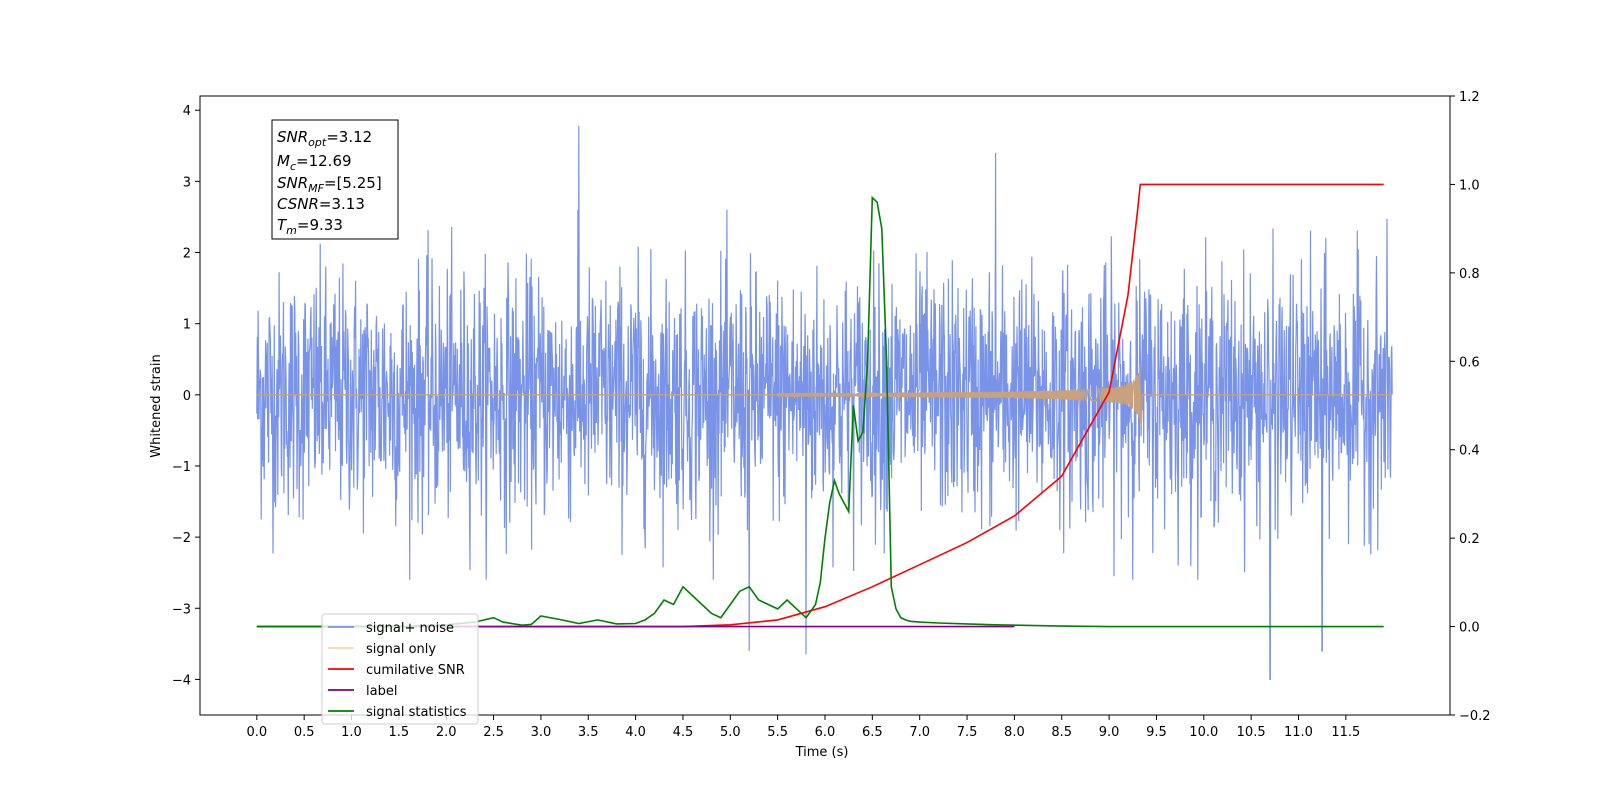  What do you see at coordinates (181, 467) in the screenshot?
I see `y-tick-label: −1` at bounding box center [181, 467].